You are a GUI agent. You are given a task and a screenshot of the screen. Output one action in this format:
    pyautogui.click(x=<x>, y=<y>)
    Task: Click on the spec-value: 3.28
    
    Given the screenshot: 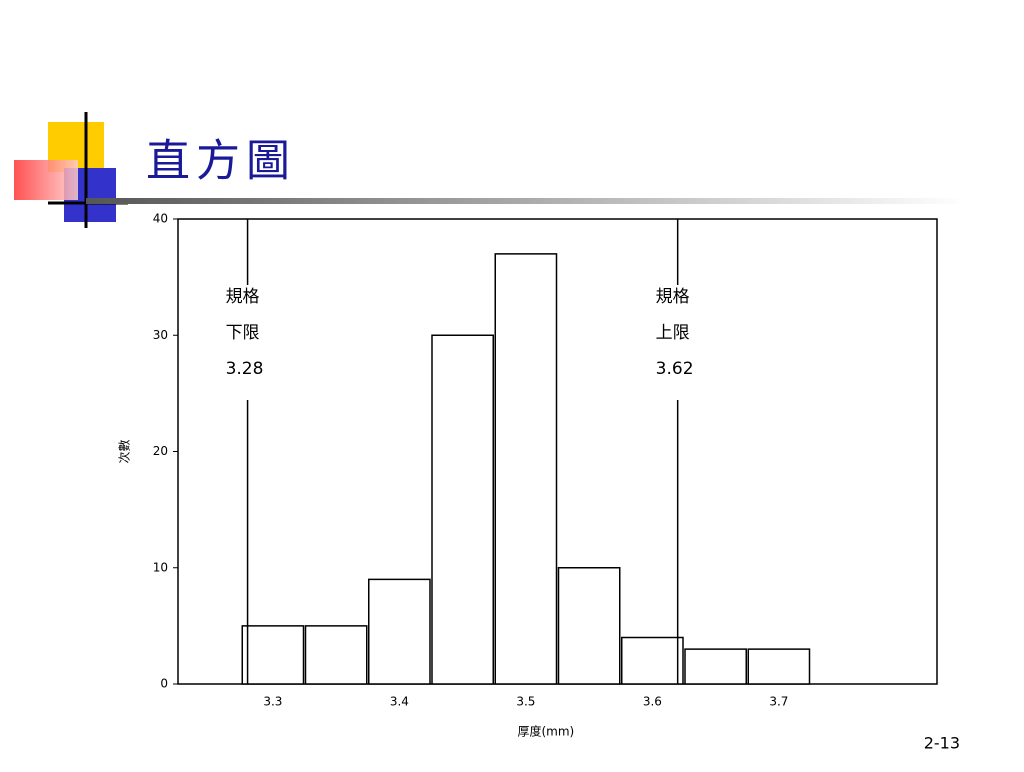 What is the action you would take?
    pyautogui.click(x=245, y=369)
    